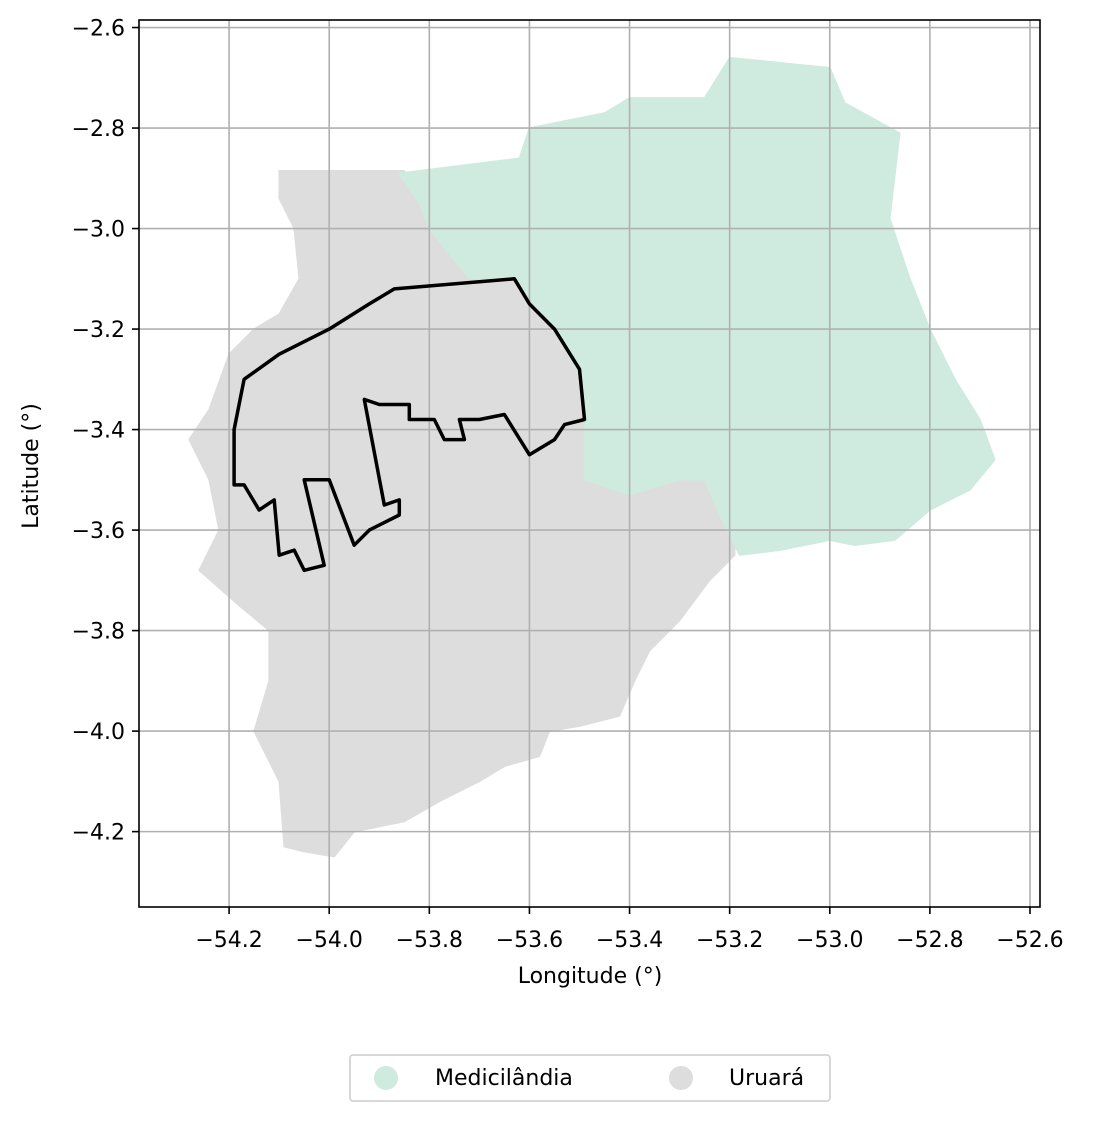  I want to click on x-tick-label: −52.6, so click(1029, 940).